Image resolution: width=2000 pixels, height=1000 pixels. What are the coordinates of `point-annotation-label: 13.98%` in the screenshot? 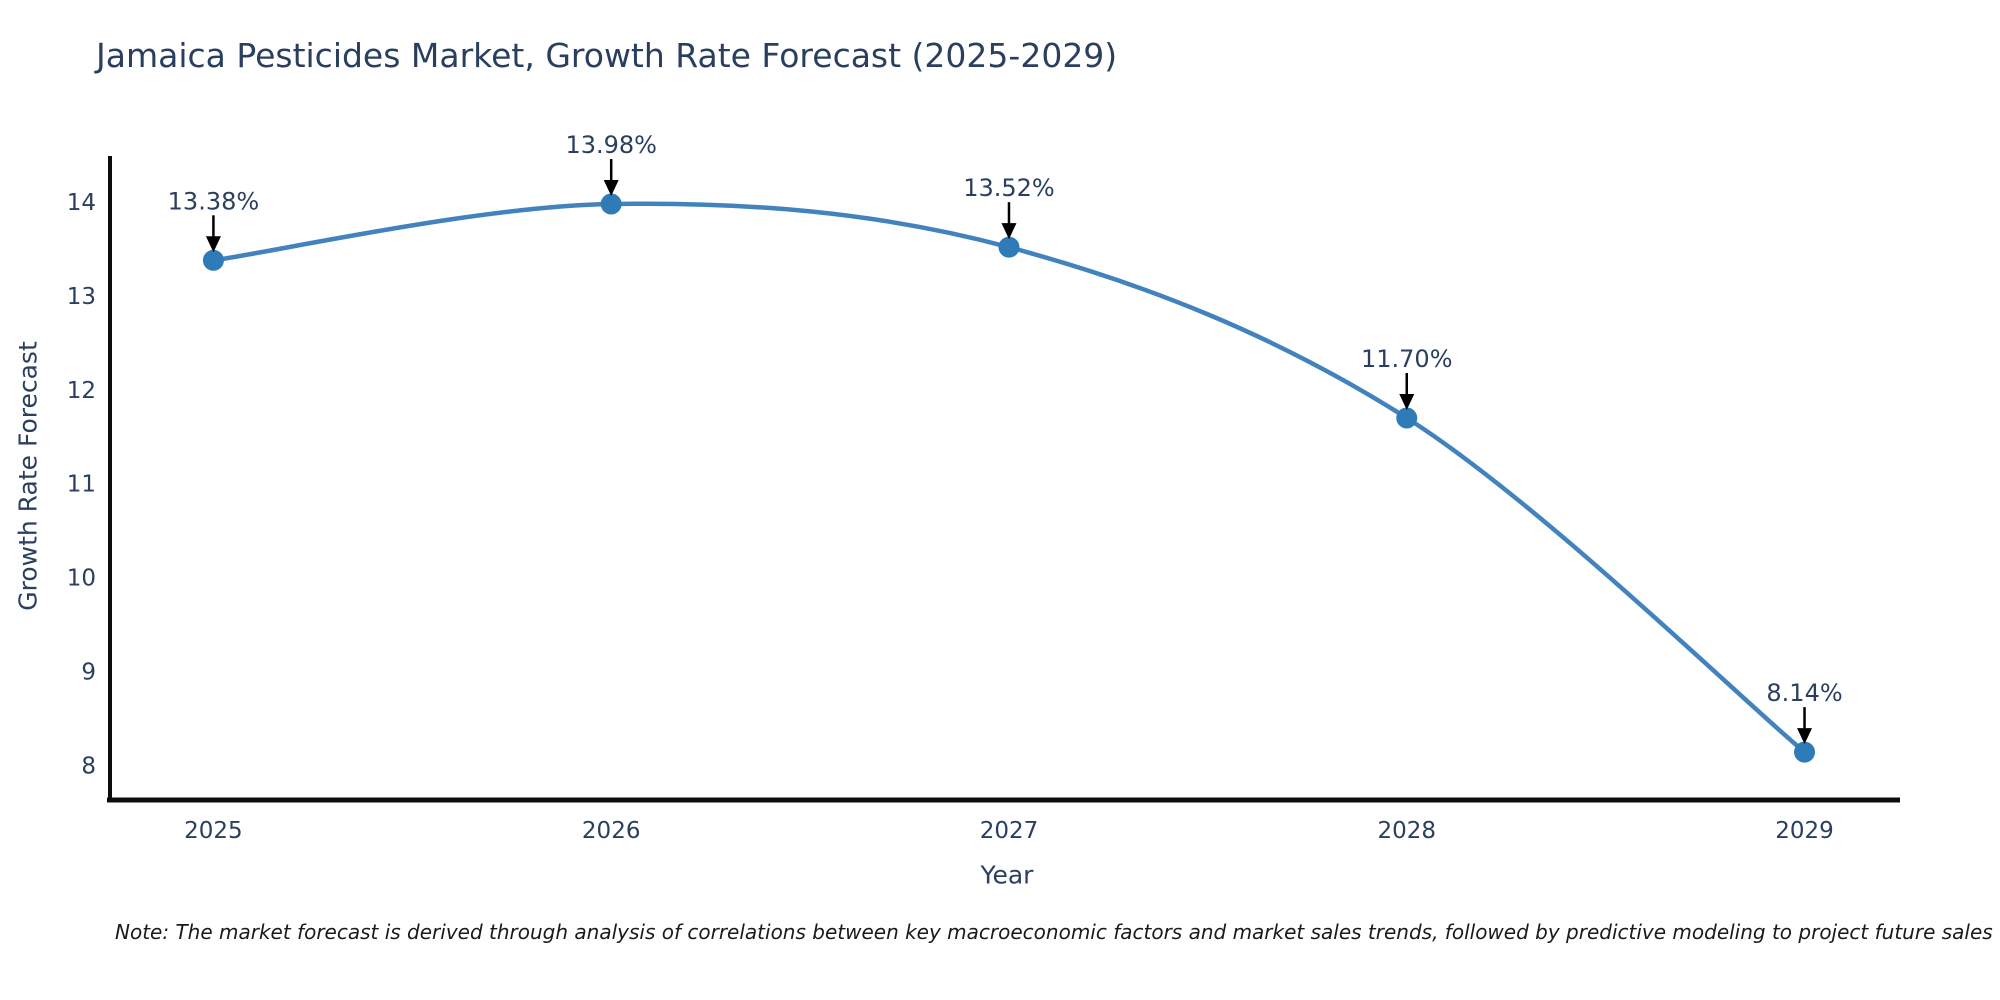 It's located at (611, 145).